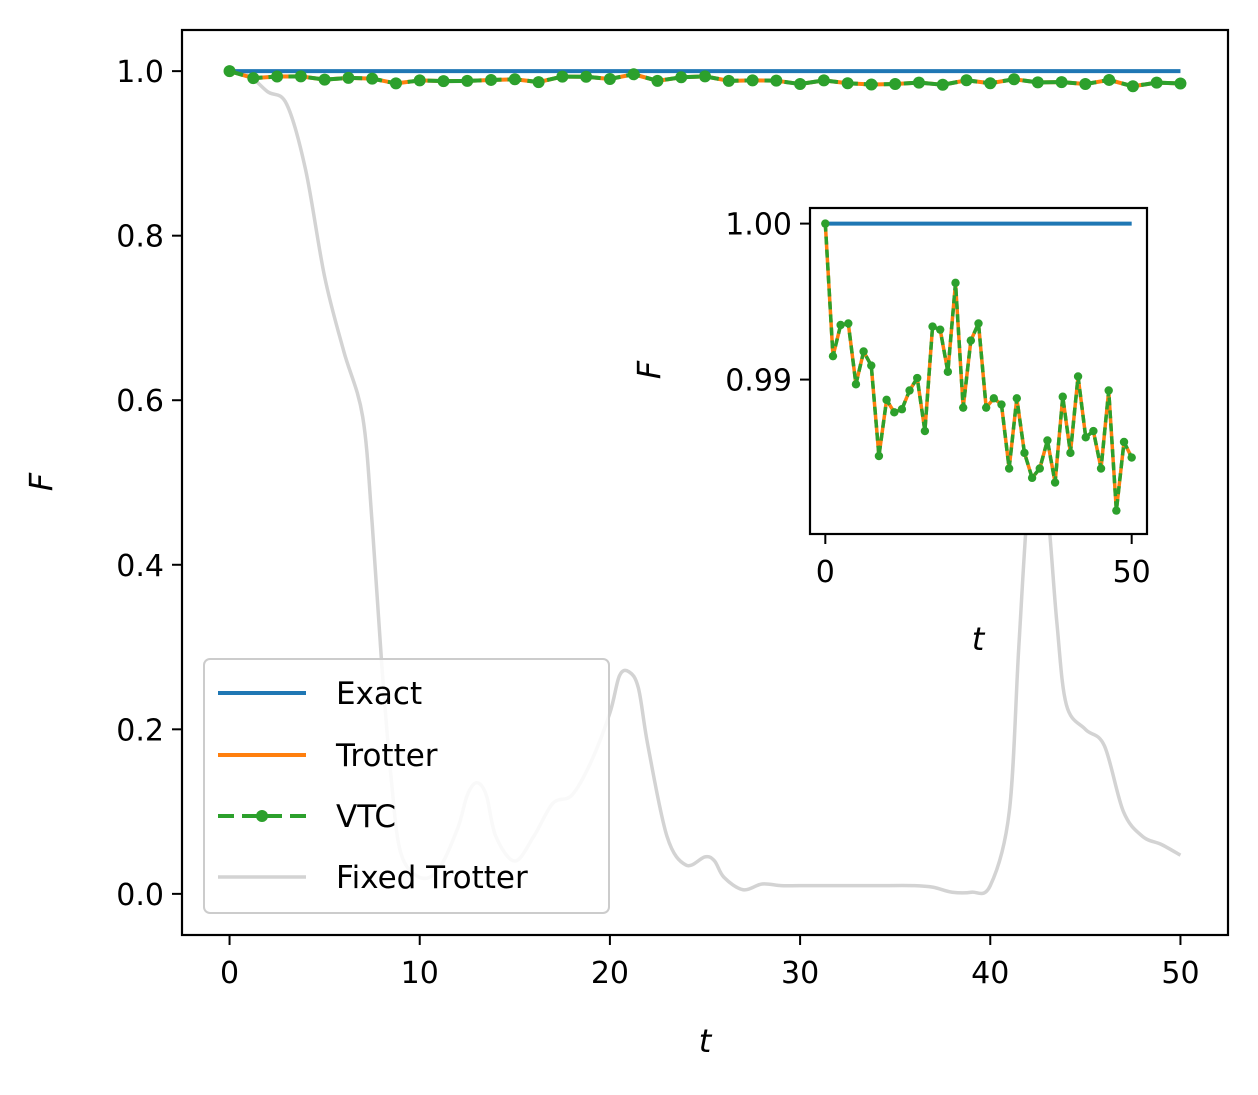 The image size is (1258, 1095). I want to click on main-x-tick-label-4: 40, so click(990, 973).